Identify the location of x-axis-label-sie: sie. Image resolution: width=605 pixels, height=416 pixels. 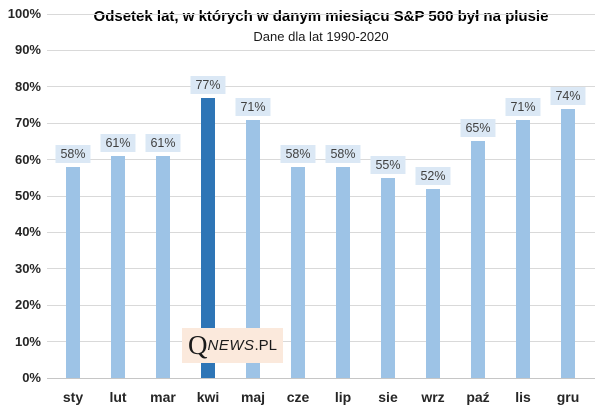
(388, 397).